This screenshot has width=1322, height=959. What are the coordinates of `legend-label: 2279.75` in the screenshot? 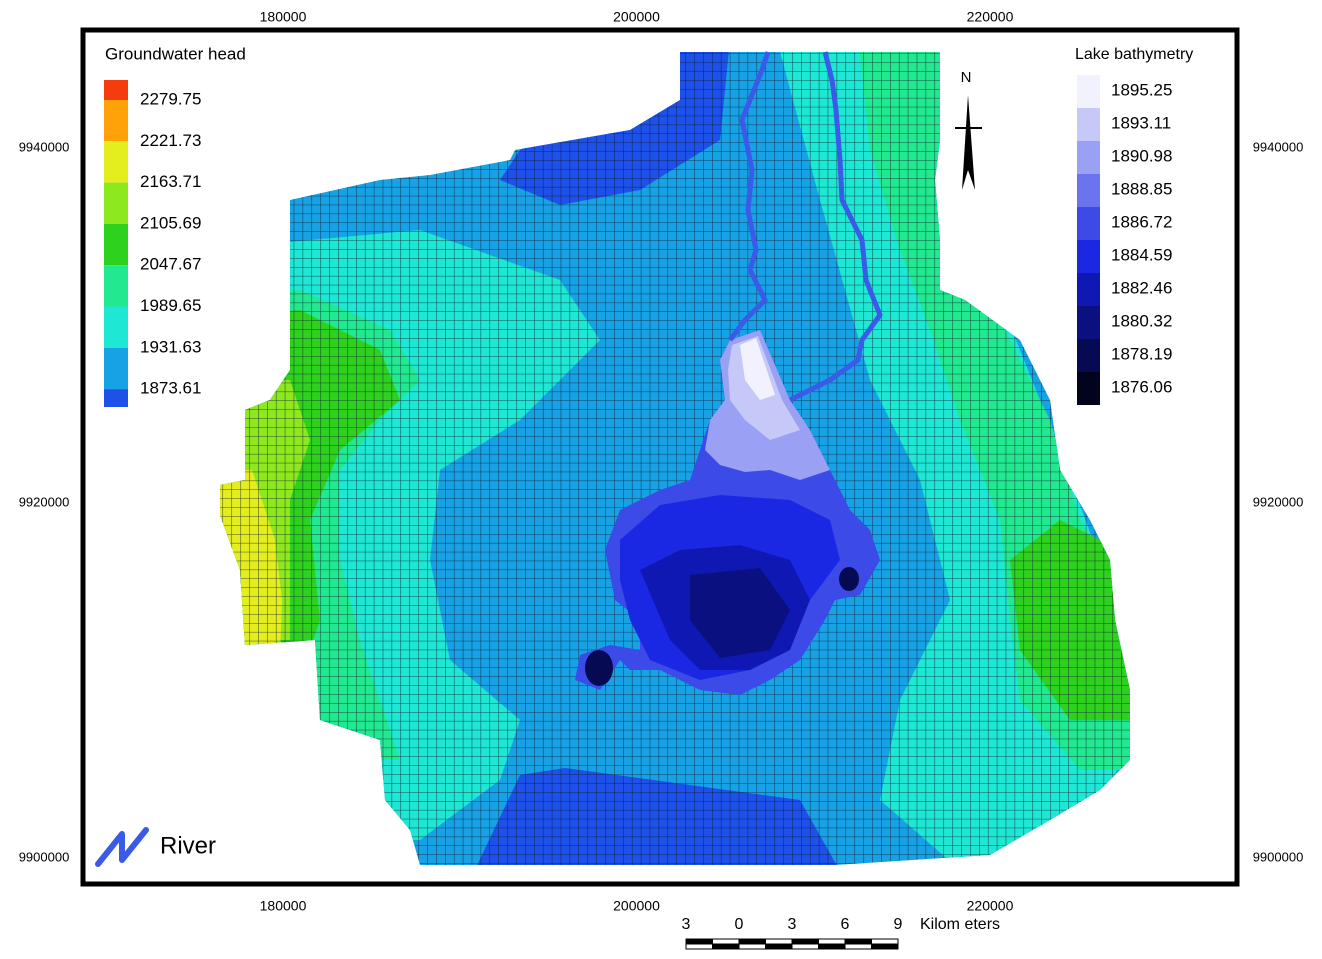 It's located at (170, 98).